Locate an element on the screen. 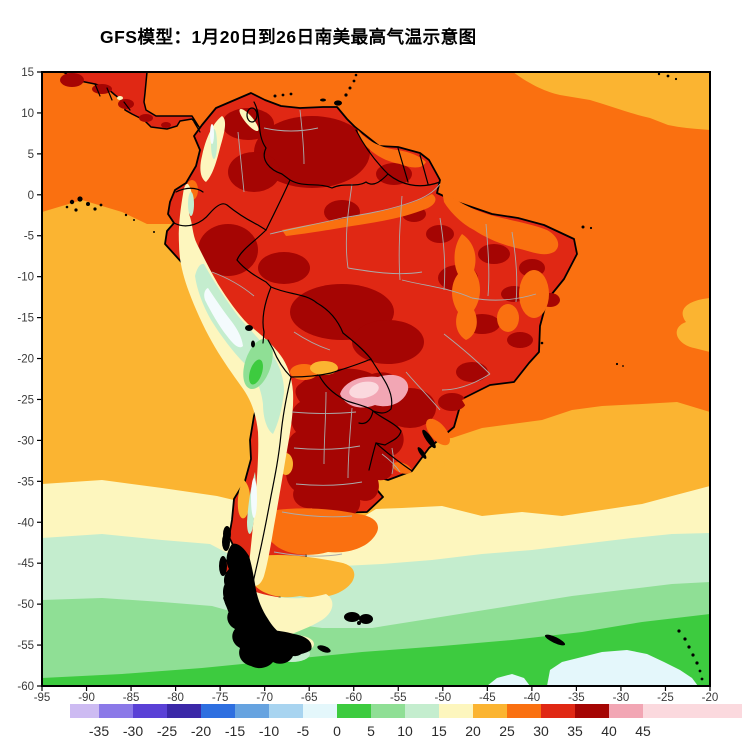 The height and width of the screenshot is (750, 750). colorbar-legend: -35 -30 -25 -20 -15 -10 -5 0 5 10 15 20 25 30 35 40 45 is located at coordinates (406, 721).